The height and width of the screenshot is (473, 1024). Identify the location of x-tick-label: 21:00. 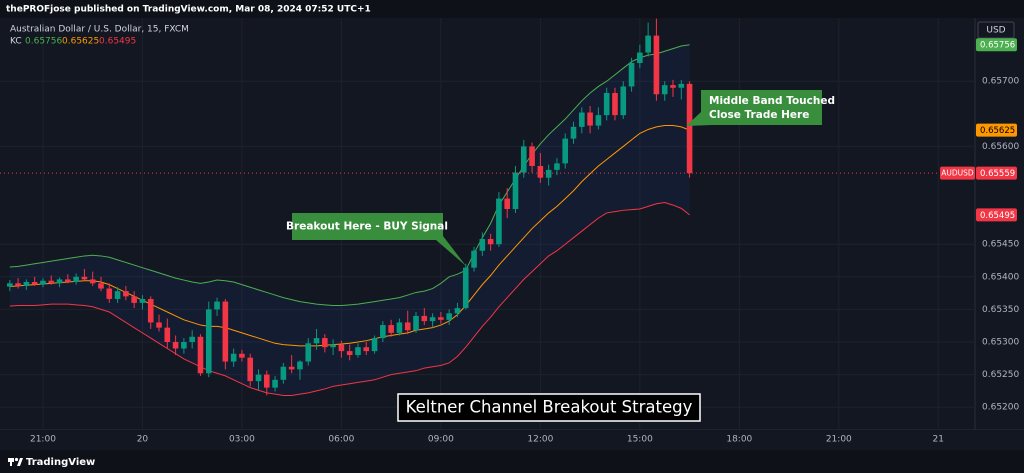
(43, 440).